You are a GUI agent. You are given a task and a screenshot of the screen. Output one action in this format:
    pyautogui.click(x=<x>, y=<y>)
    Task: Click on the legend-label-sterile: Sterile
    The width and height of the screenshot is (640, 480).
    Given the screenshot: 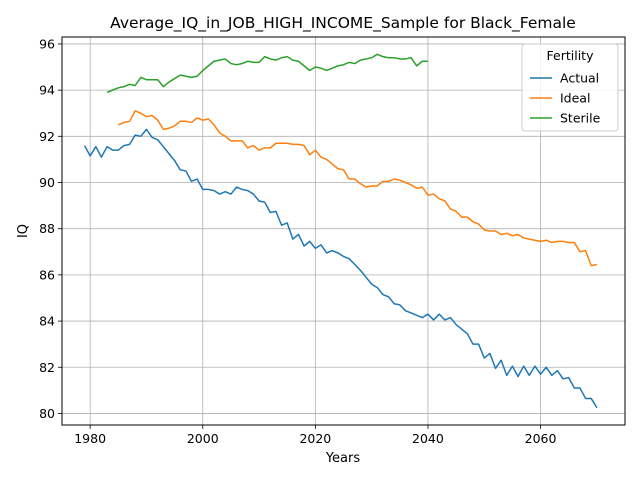 What is the action you would take?
    pyautogui.click(x=580, y=118)
    